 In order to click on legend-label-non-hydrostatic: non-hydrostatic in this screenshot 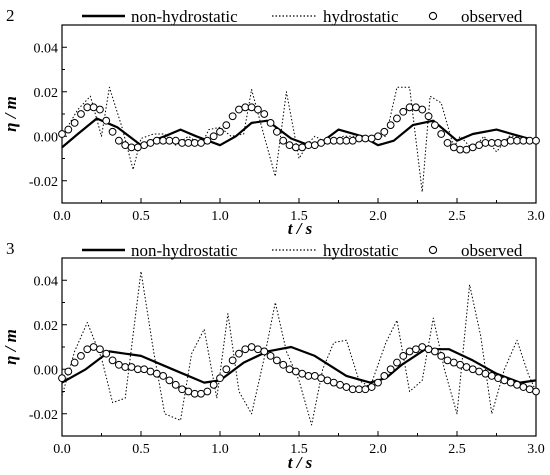, I will do `click(184, 250)`.